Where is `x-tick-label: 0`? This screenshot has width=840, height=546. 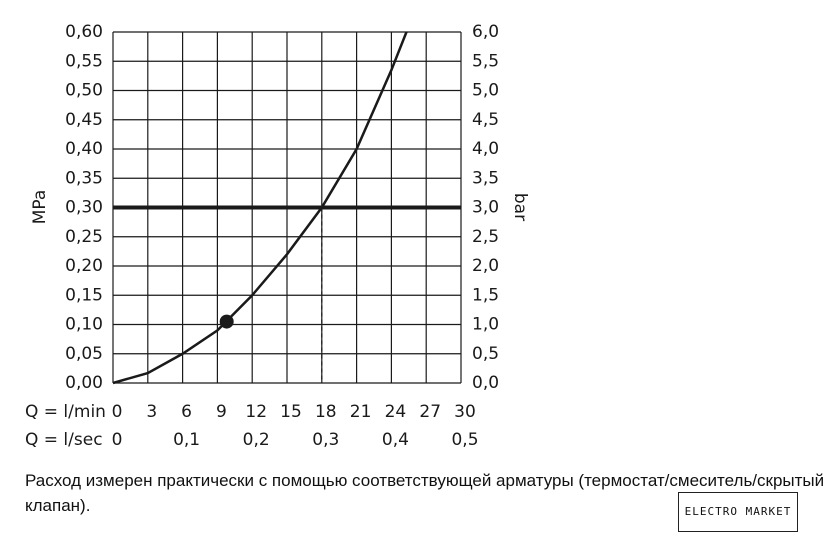 x-tick-label: 0 is located at coordinates (117, 412).